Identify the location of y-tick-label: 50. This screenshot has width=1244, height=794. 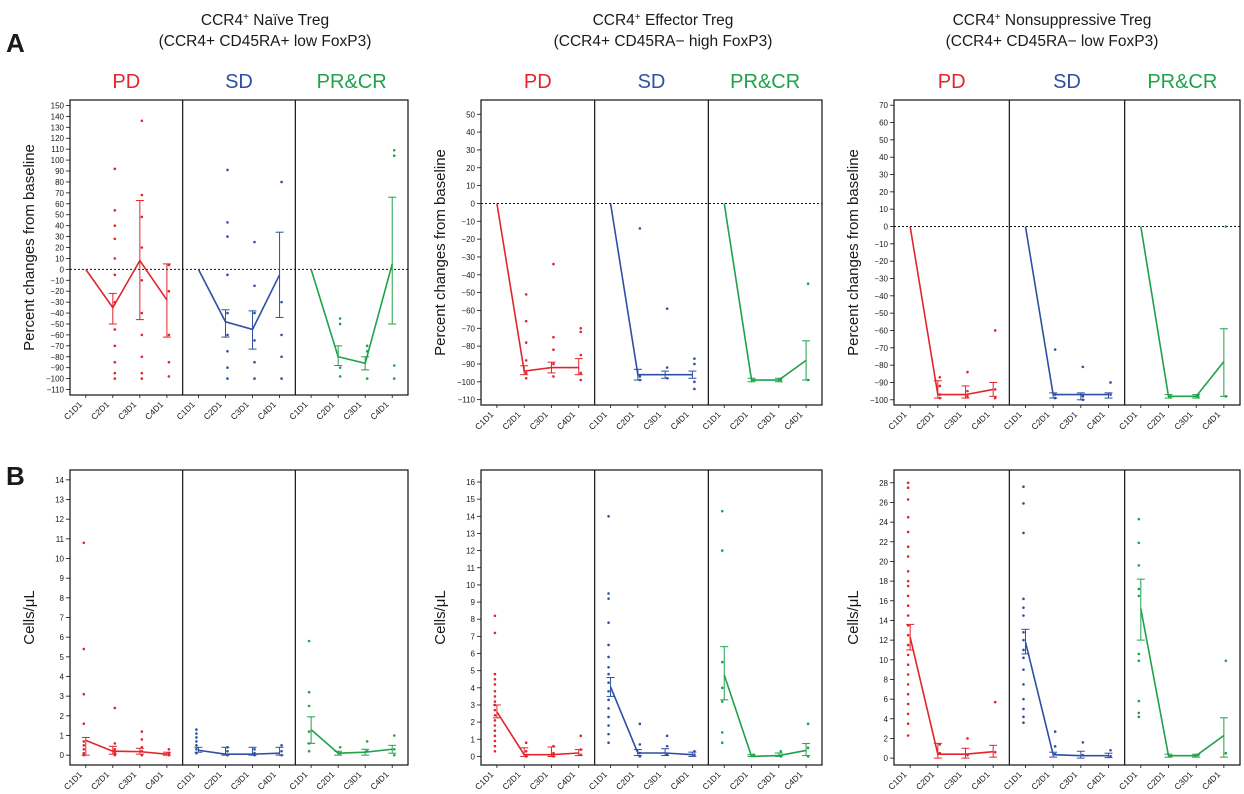
(59, 215).